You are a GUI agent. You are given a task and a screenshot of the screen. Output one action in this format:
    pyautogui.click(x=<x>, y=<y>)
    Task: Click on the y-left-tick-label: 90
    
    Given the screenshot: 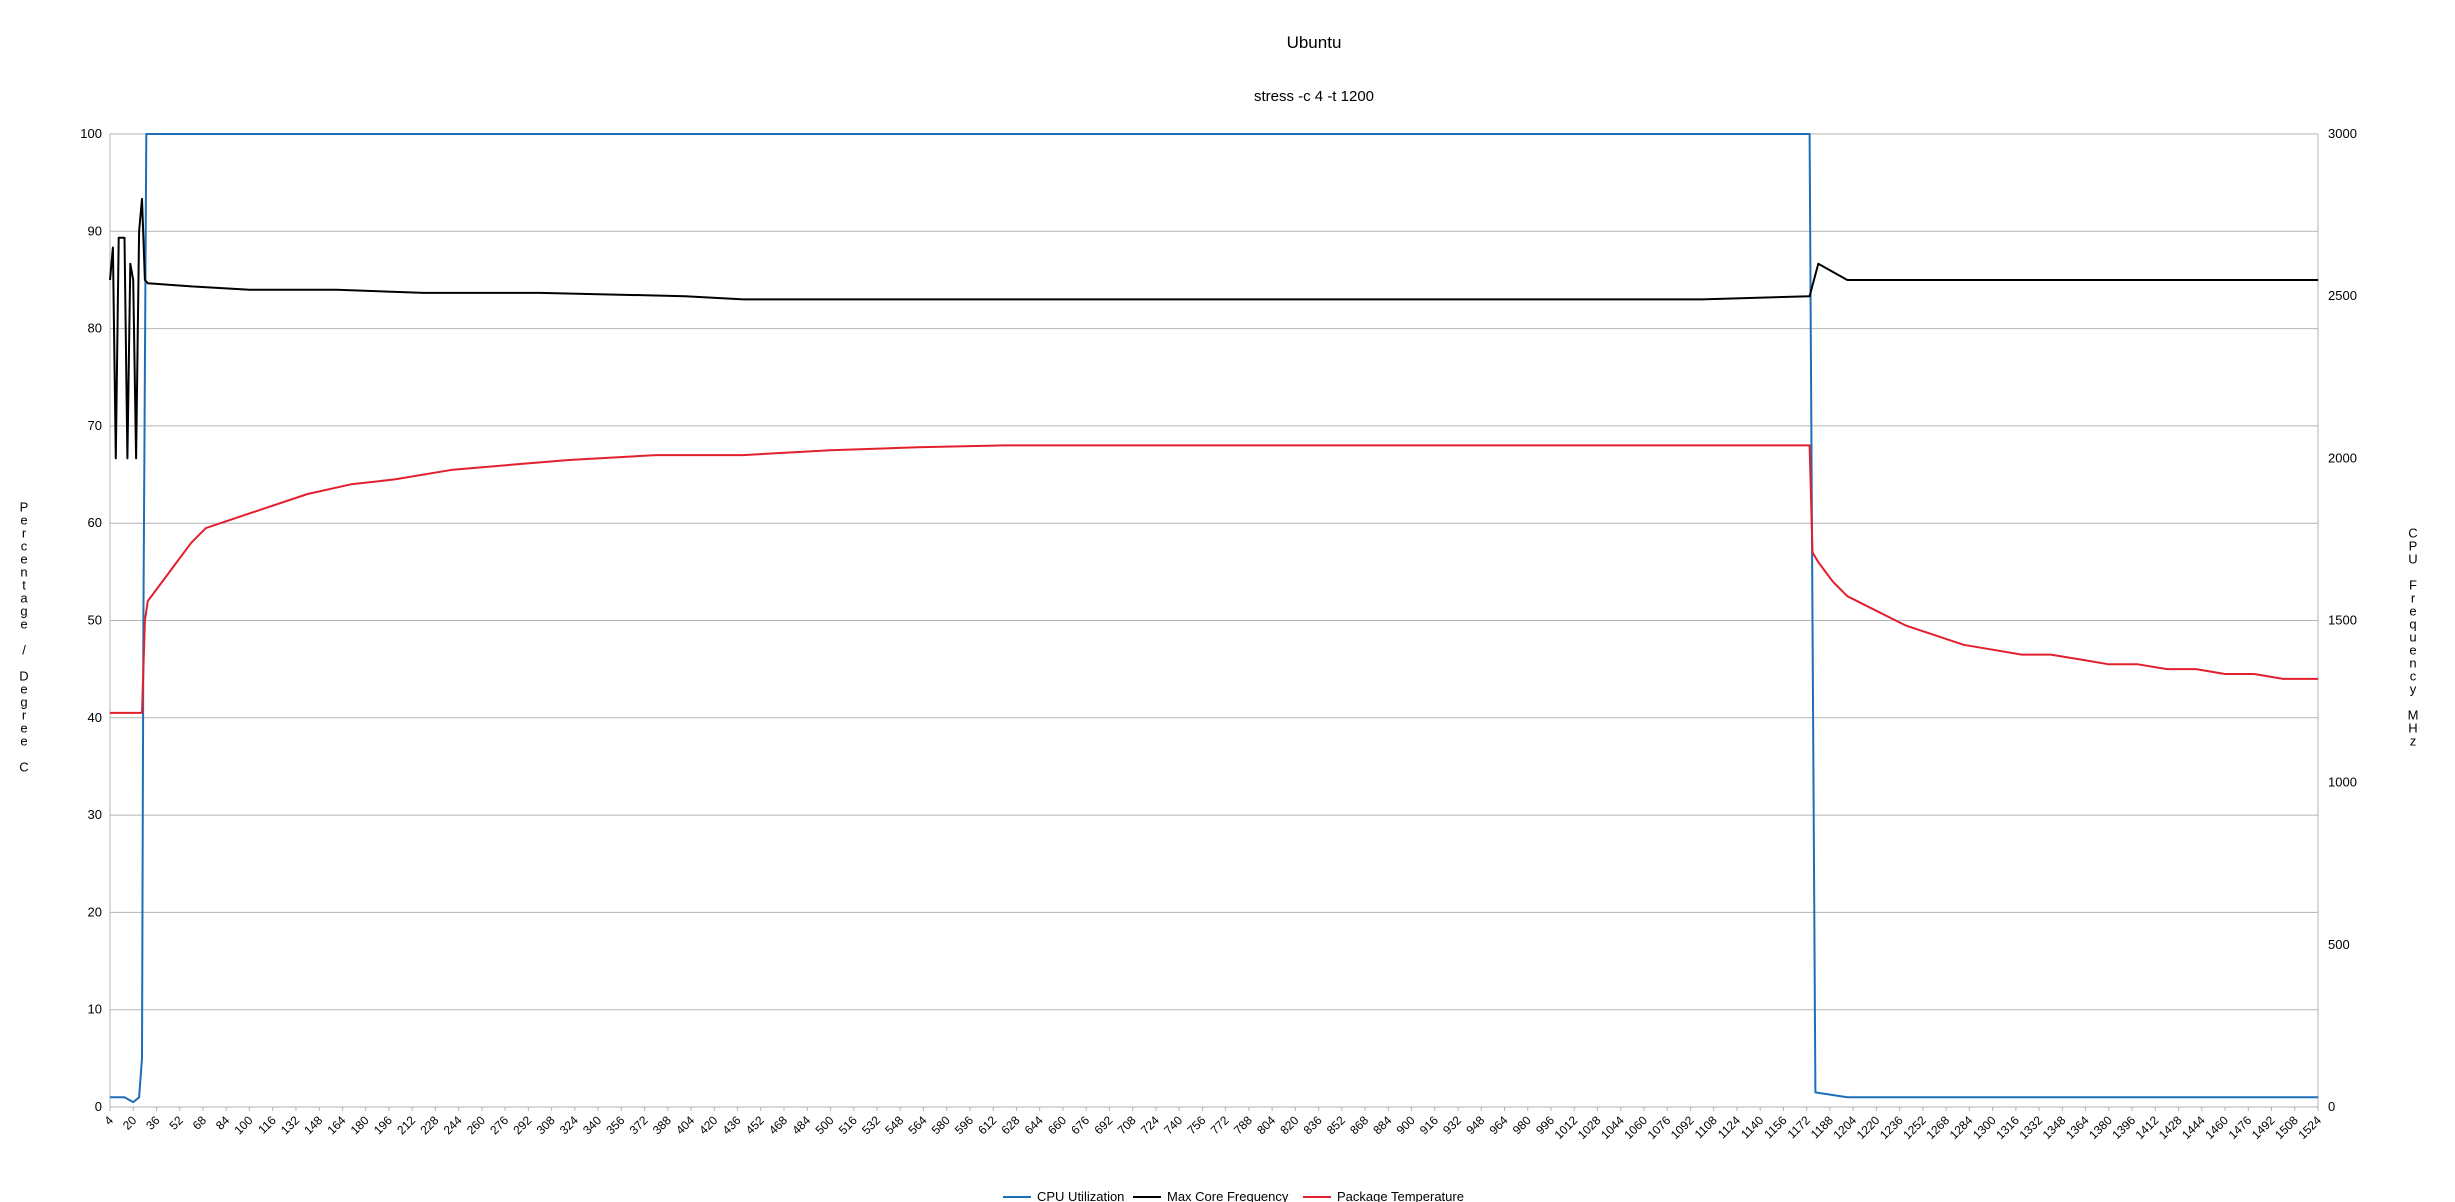 What is the action you would take?
    pyautogui.click(x=95, y=230)
    